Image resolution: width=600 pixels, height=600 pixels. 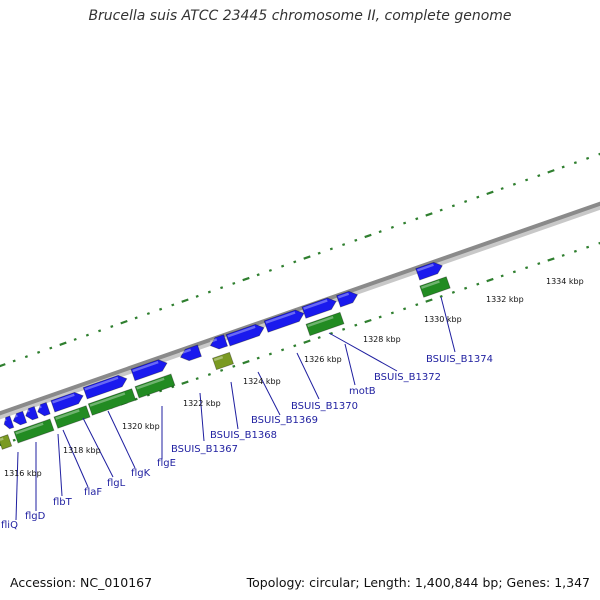 What do you see at coordinates (382, 339) in the screenshot?
I see `scale-label: 1328 kbp` at bounding box center [382, 339].